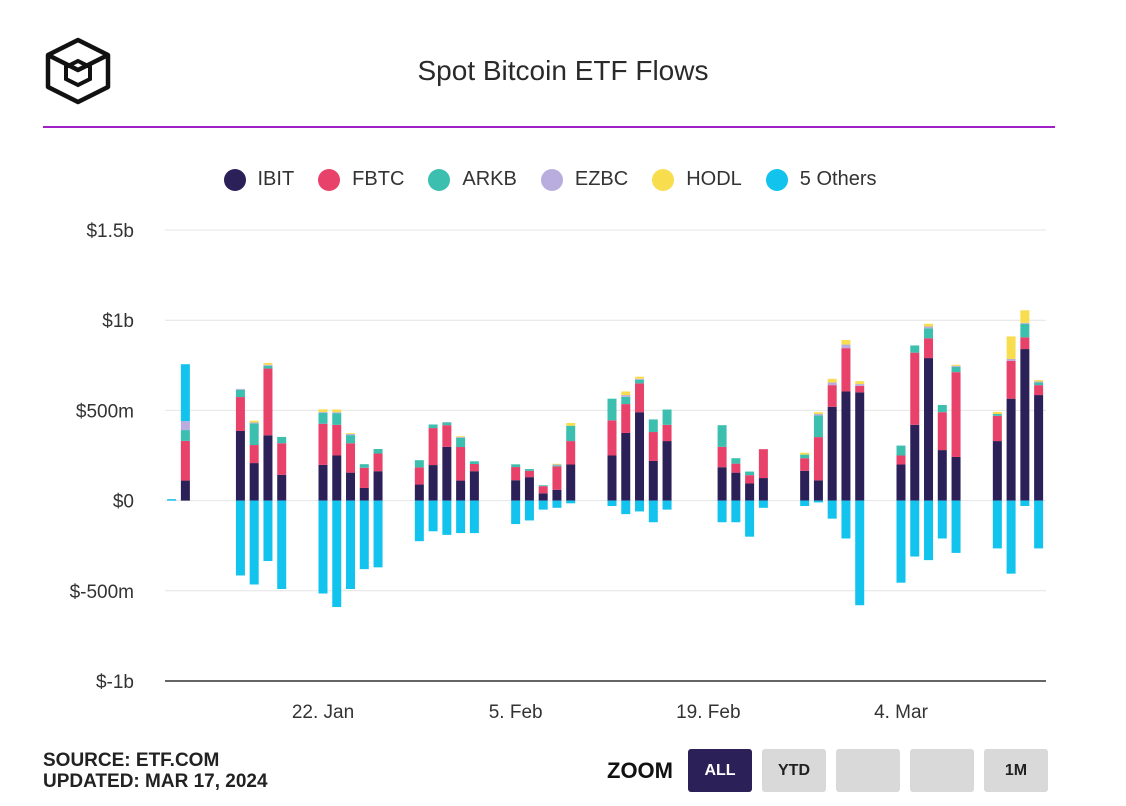 Image resolution: width=1126 pixels, height=806 pixels. What do you see at coordinates (820, 179) in the screenshot?
I see `legend-item-others: 5 Others` at bounding box center [820, 179].